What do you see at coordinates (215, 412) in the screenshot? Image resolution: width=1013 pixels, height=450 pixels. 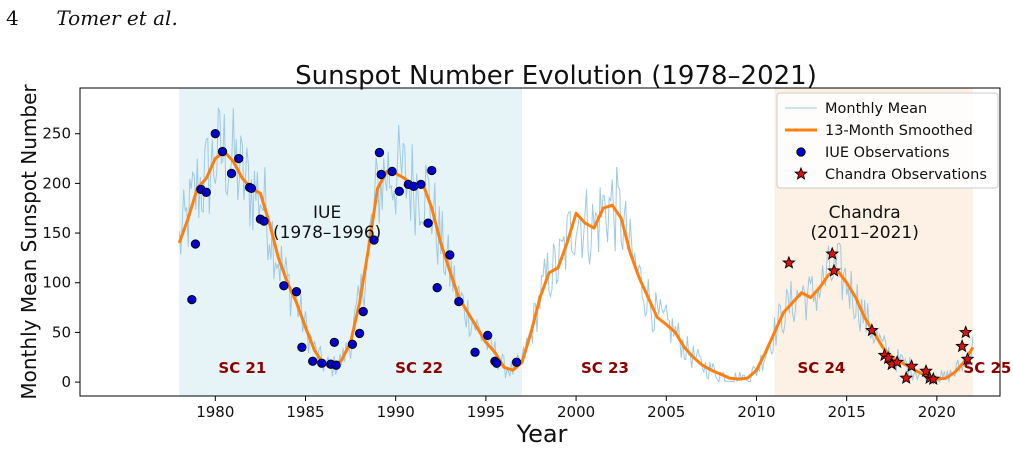 I see `x-tick-label: 1980` at bounding box center [215, 412].